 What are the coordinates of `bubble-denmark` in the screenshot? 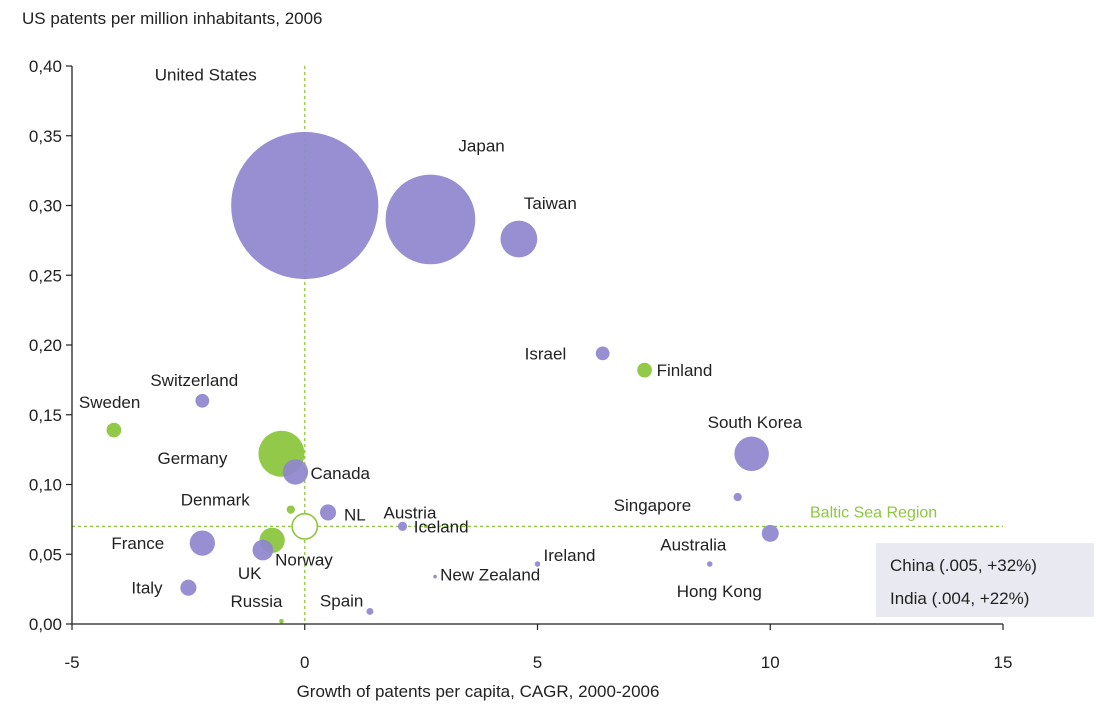 It's located at (290, 509).